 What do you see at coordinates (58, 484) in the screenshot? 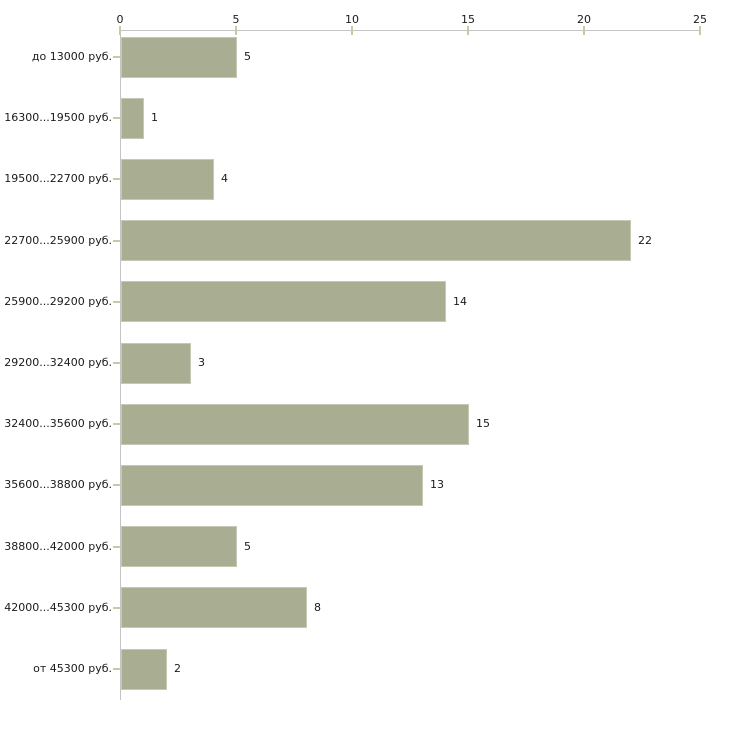
I see `category-label: 35600...38800 руб.` at bounding box center [58, 484].